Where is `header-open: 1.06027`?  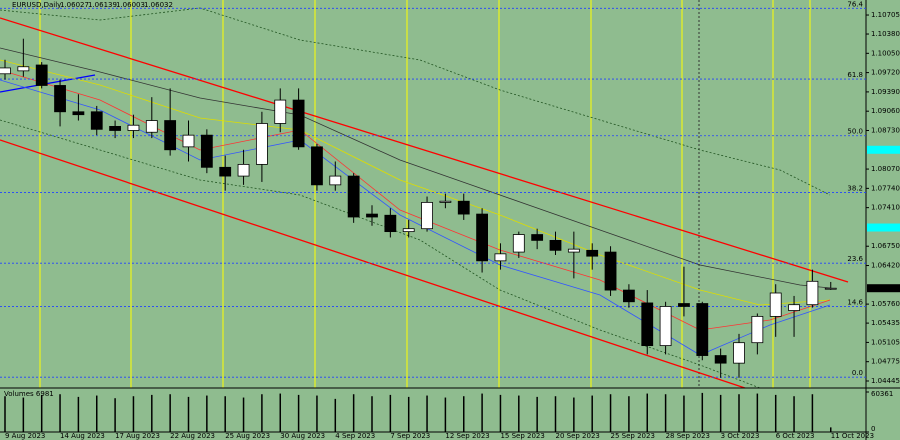
header-open: 1.06027 is located at coordinates (74, 5).